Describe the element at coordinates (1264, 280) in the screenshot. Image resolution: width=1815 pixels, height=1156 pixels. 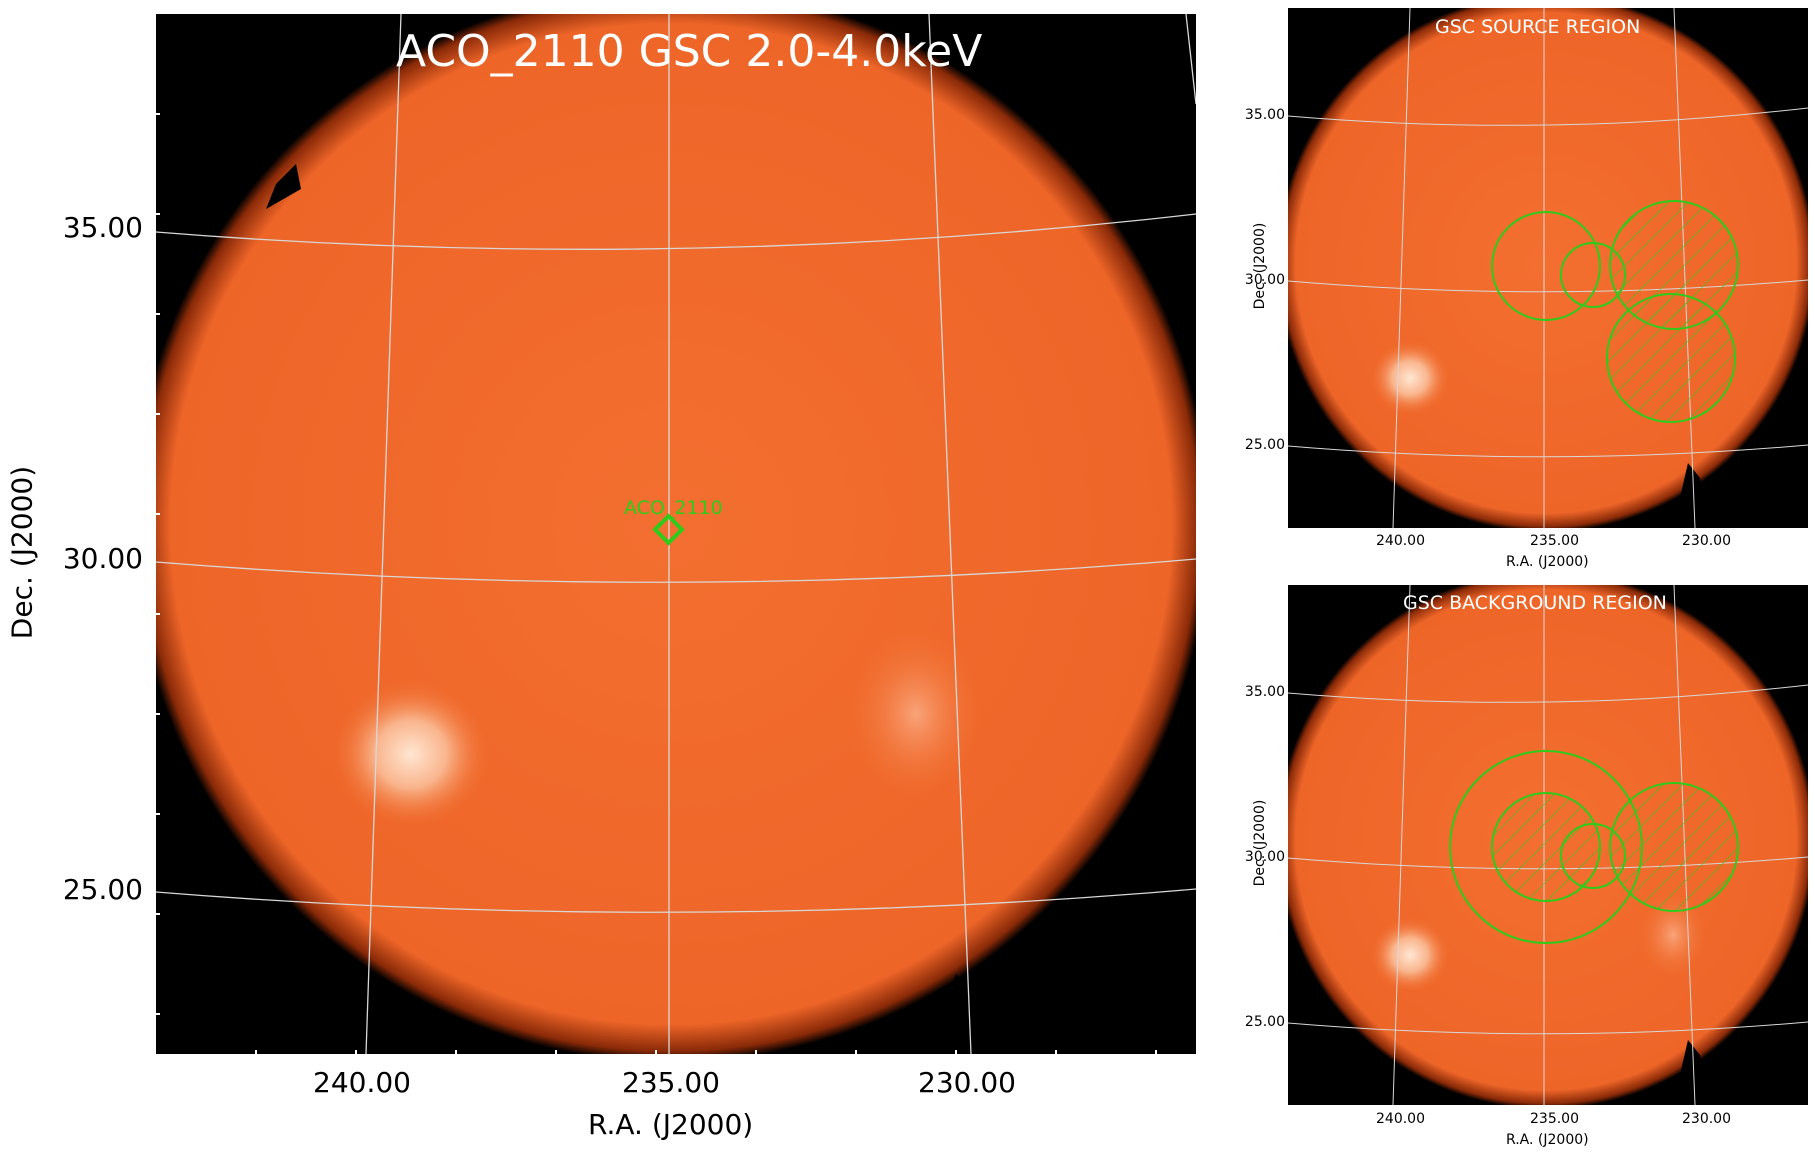
I see `source-y-tick-30: 30.00` at that location.